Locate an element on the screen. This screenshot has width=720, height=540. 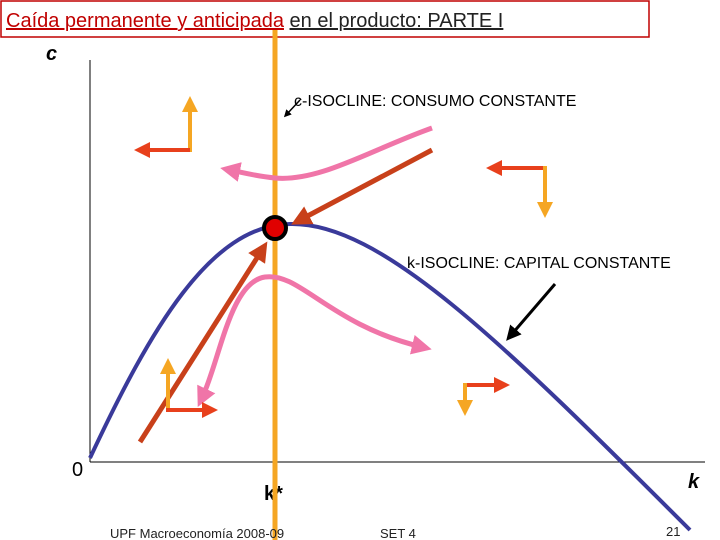
title-rest: en el producto: PARTE I is located at coordinates (397, 21).